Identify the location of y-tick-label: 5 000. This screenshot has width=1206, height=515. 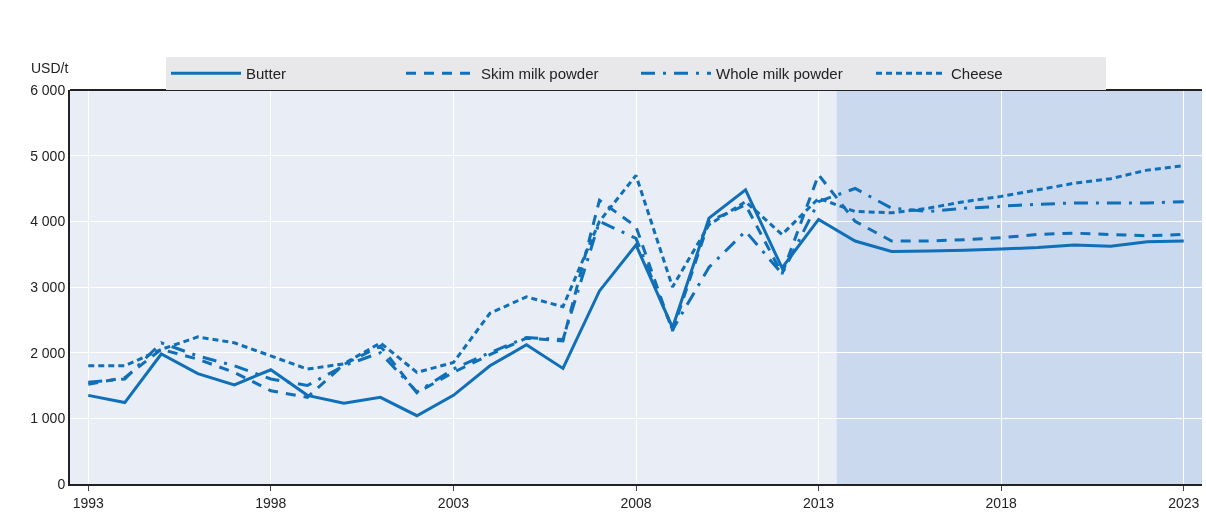
(48, 155).